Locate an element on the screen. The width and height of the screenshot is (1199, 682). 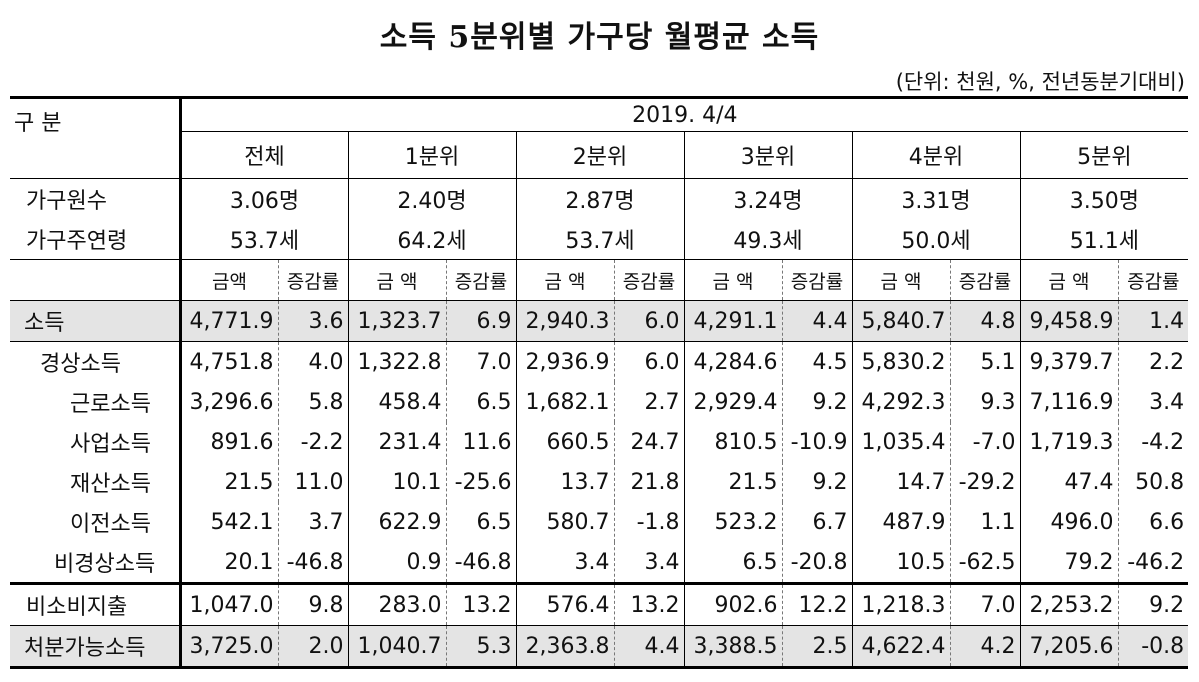
row-label: 이전소득 is located at coordinates (96, 522).